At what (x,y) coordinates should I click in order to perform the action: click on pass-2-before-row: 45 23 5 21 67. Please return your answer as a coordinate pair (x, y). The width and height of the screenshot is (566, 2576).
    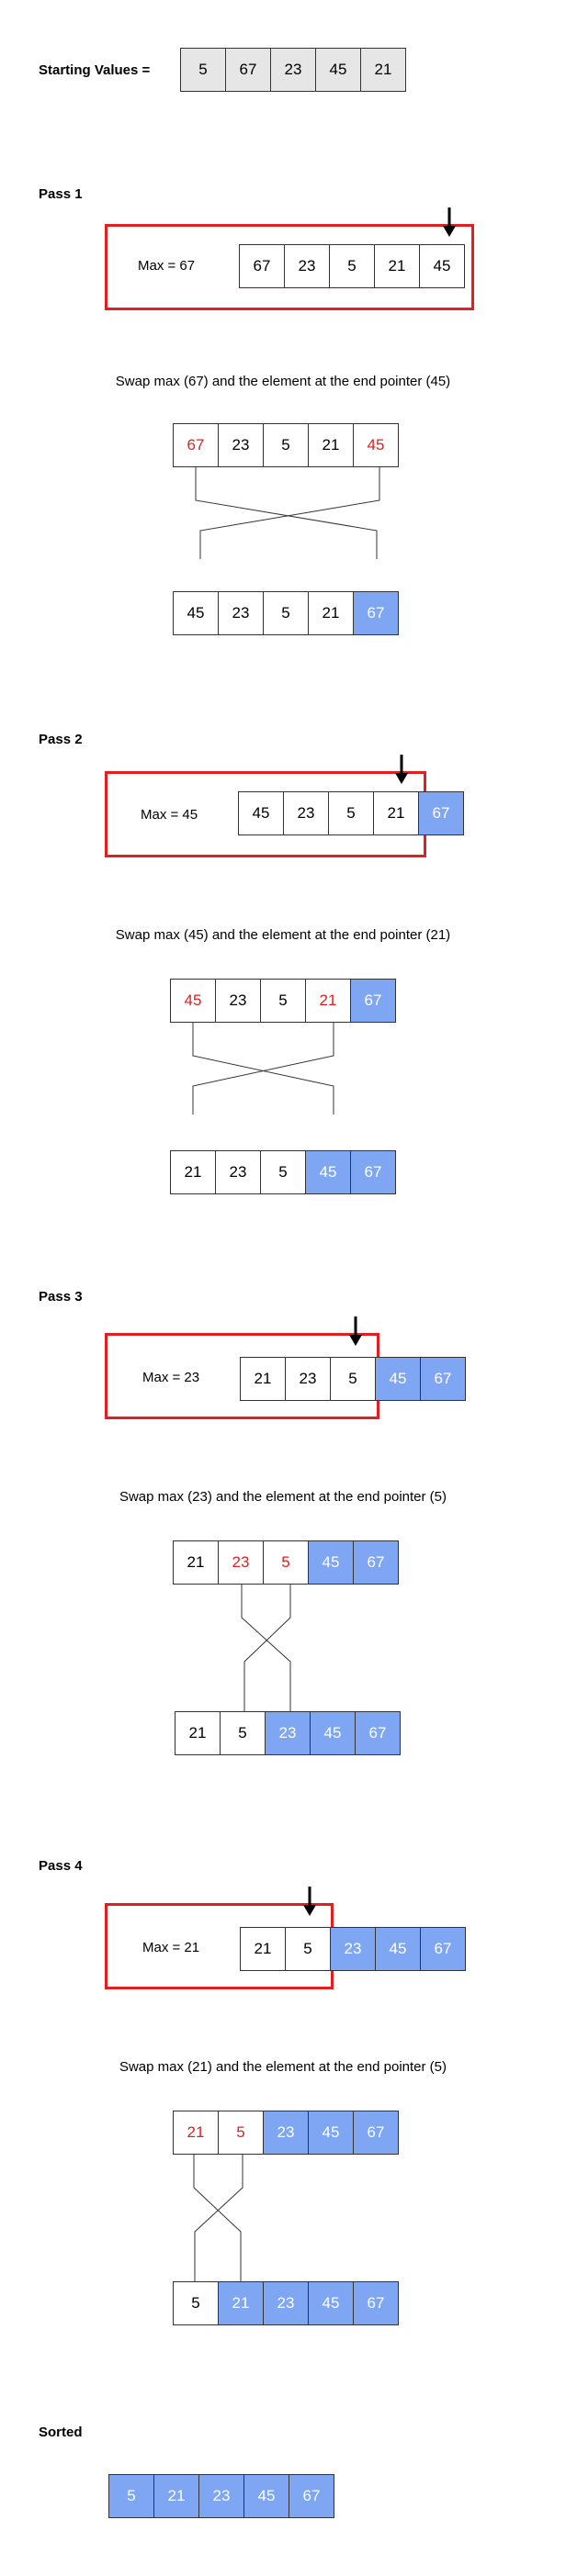
    Looking at the image, I should click on (283, 1001).